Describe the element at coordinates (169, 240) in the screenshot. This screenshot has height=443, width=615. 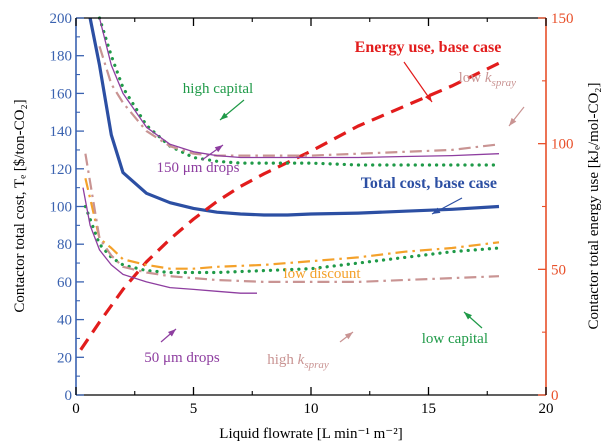
I see `series-50-m-drops` at that location.